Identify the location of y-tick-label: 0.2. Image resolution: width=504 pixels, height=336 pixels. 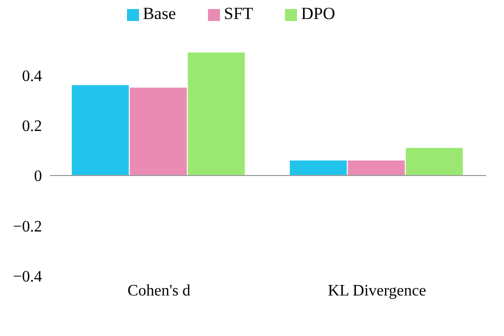
(32, 127).